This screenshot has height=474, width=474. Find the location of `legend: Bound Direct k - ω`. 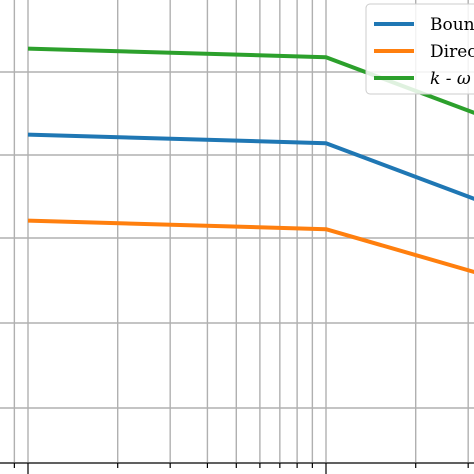

legend: Bound Direct k - ω is located at coordinates (419, 49).